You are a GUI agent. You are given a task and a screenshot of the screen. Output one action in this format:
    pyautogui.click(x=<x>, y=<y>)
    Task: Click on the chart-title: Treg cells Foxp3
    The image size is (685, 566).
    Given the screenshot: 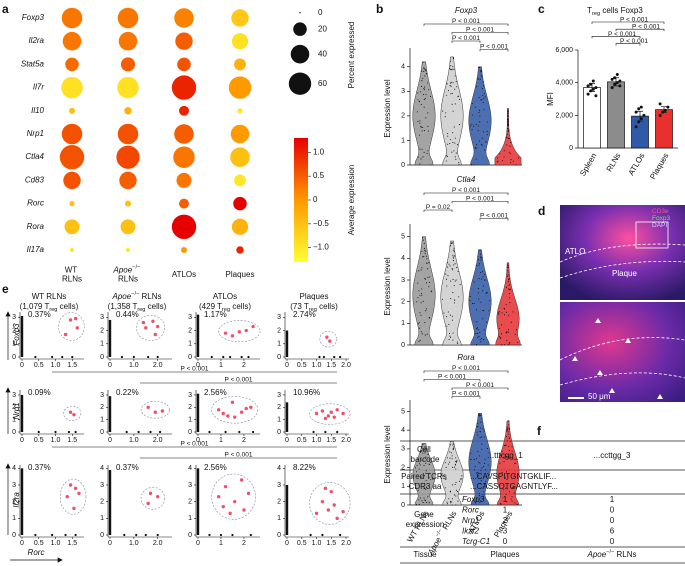 What is the action you would take?
    pyautogui.click(x=615, y=11)
    